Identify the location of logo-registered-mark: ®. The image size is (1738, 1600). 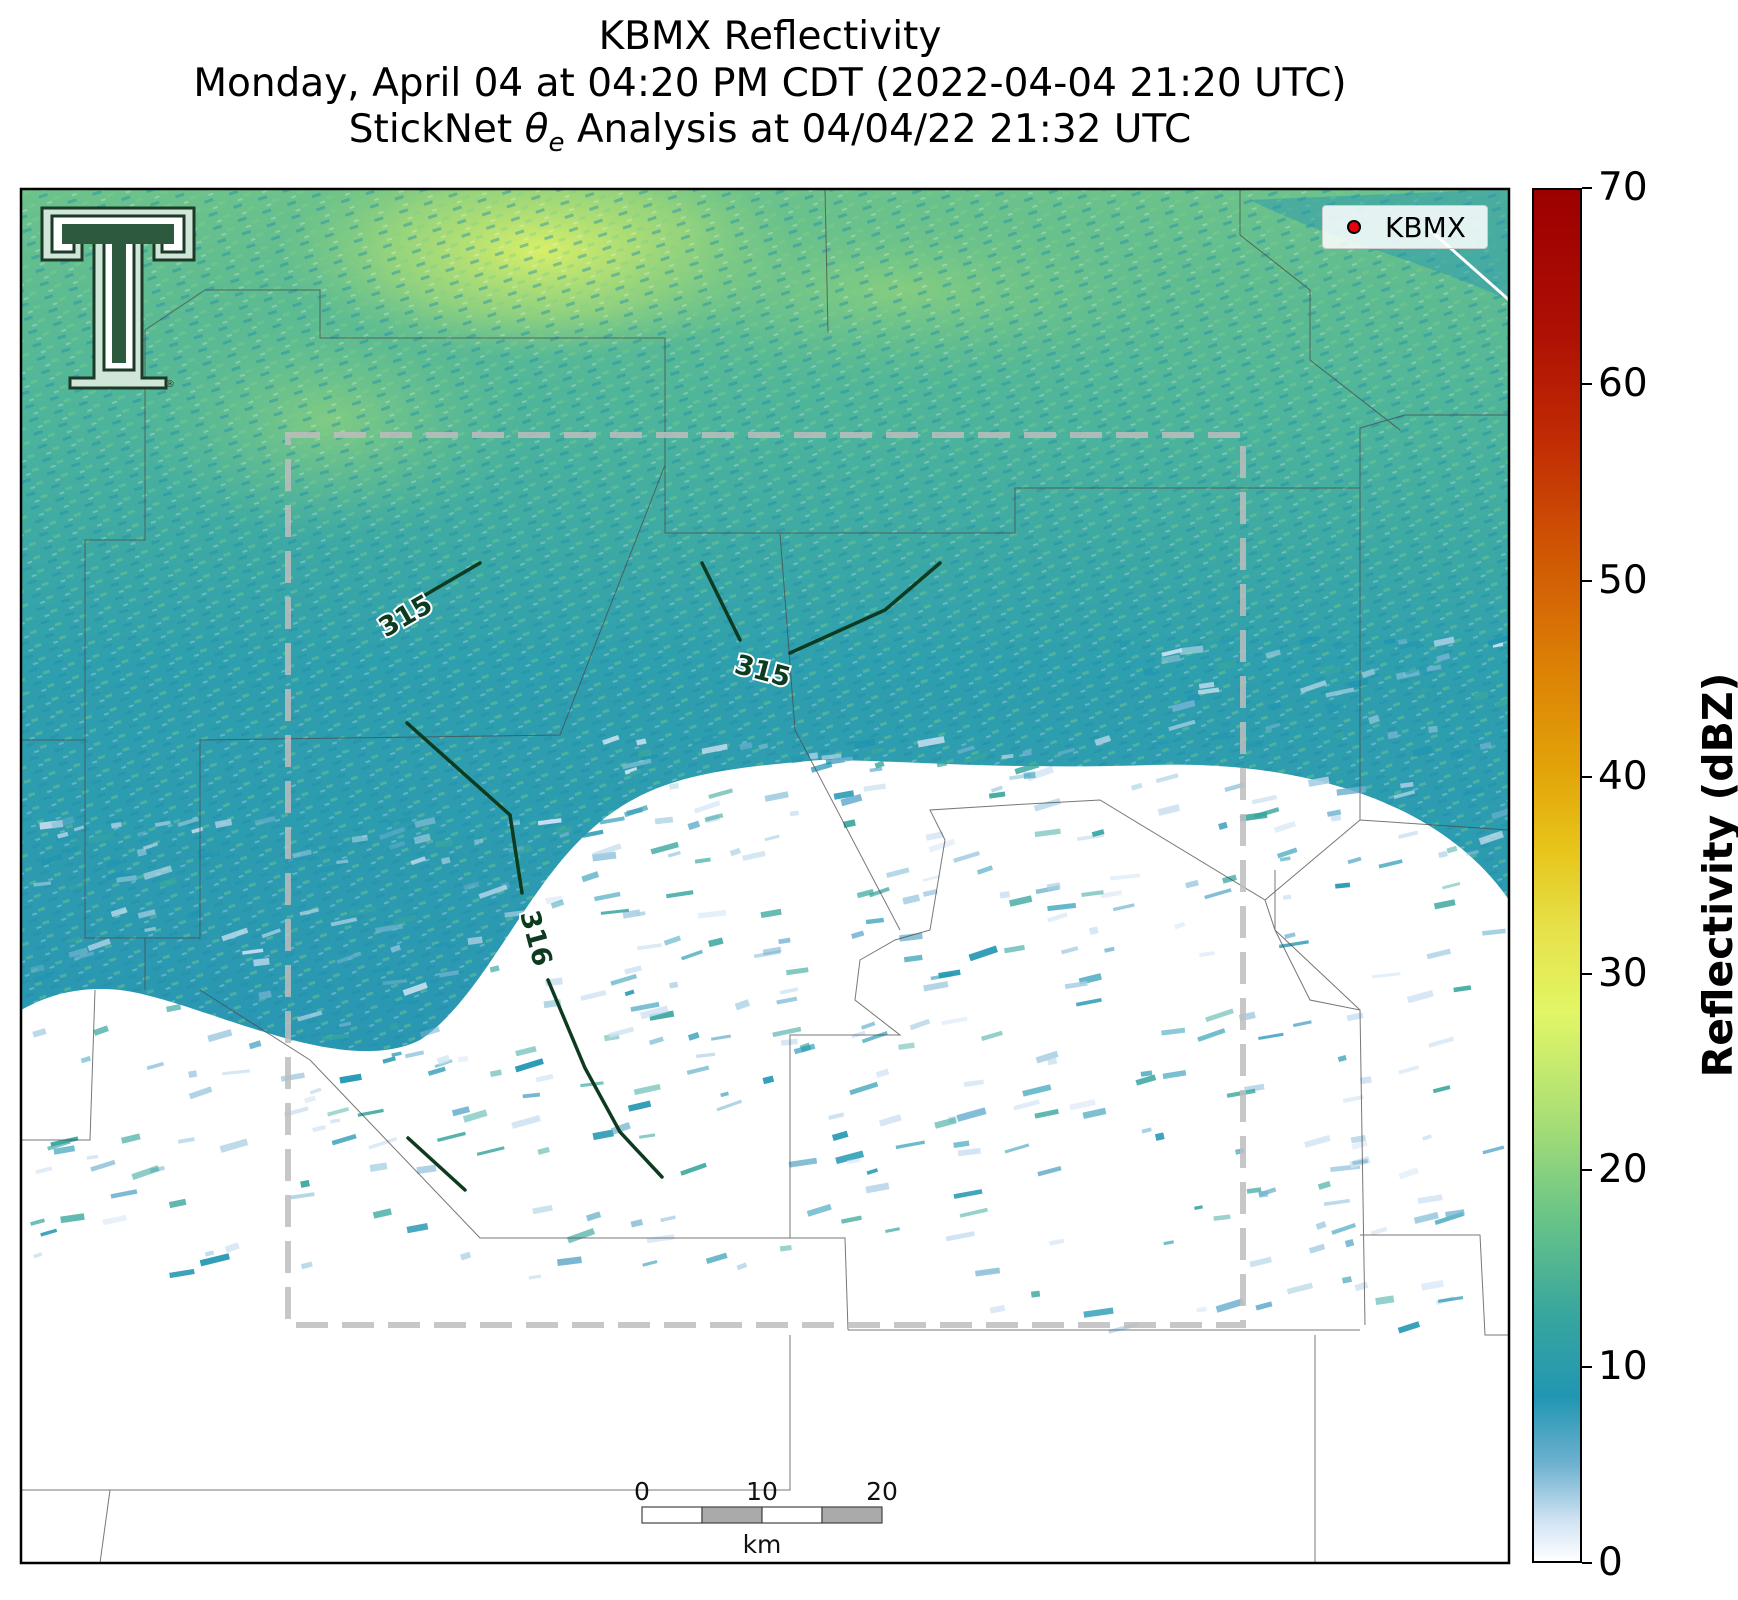
(170, 384).